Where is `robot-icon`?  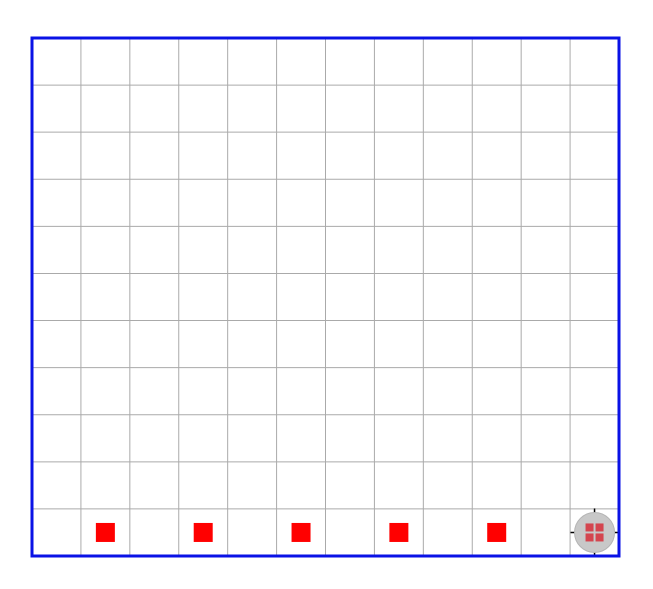
robot-icon is located at coordinates (594, 532).